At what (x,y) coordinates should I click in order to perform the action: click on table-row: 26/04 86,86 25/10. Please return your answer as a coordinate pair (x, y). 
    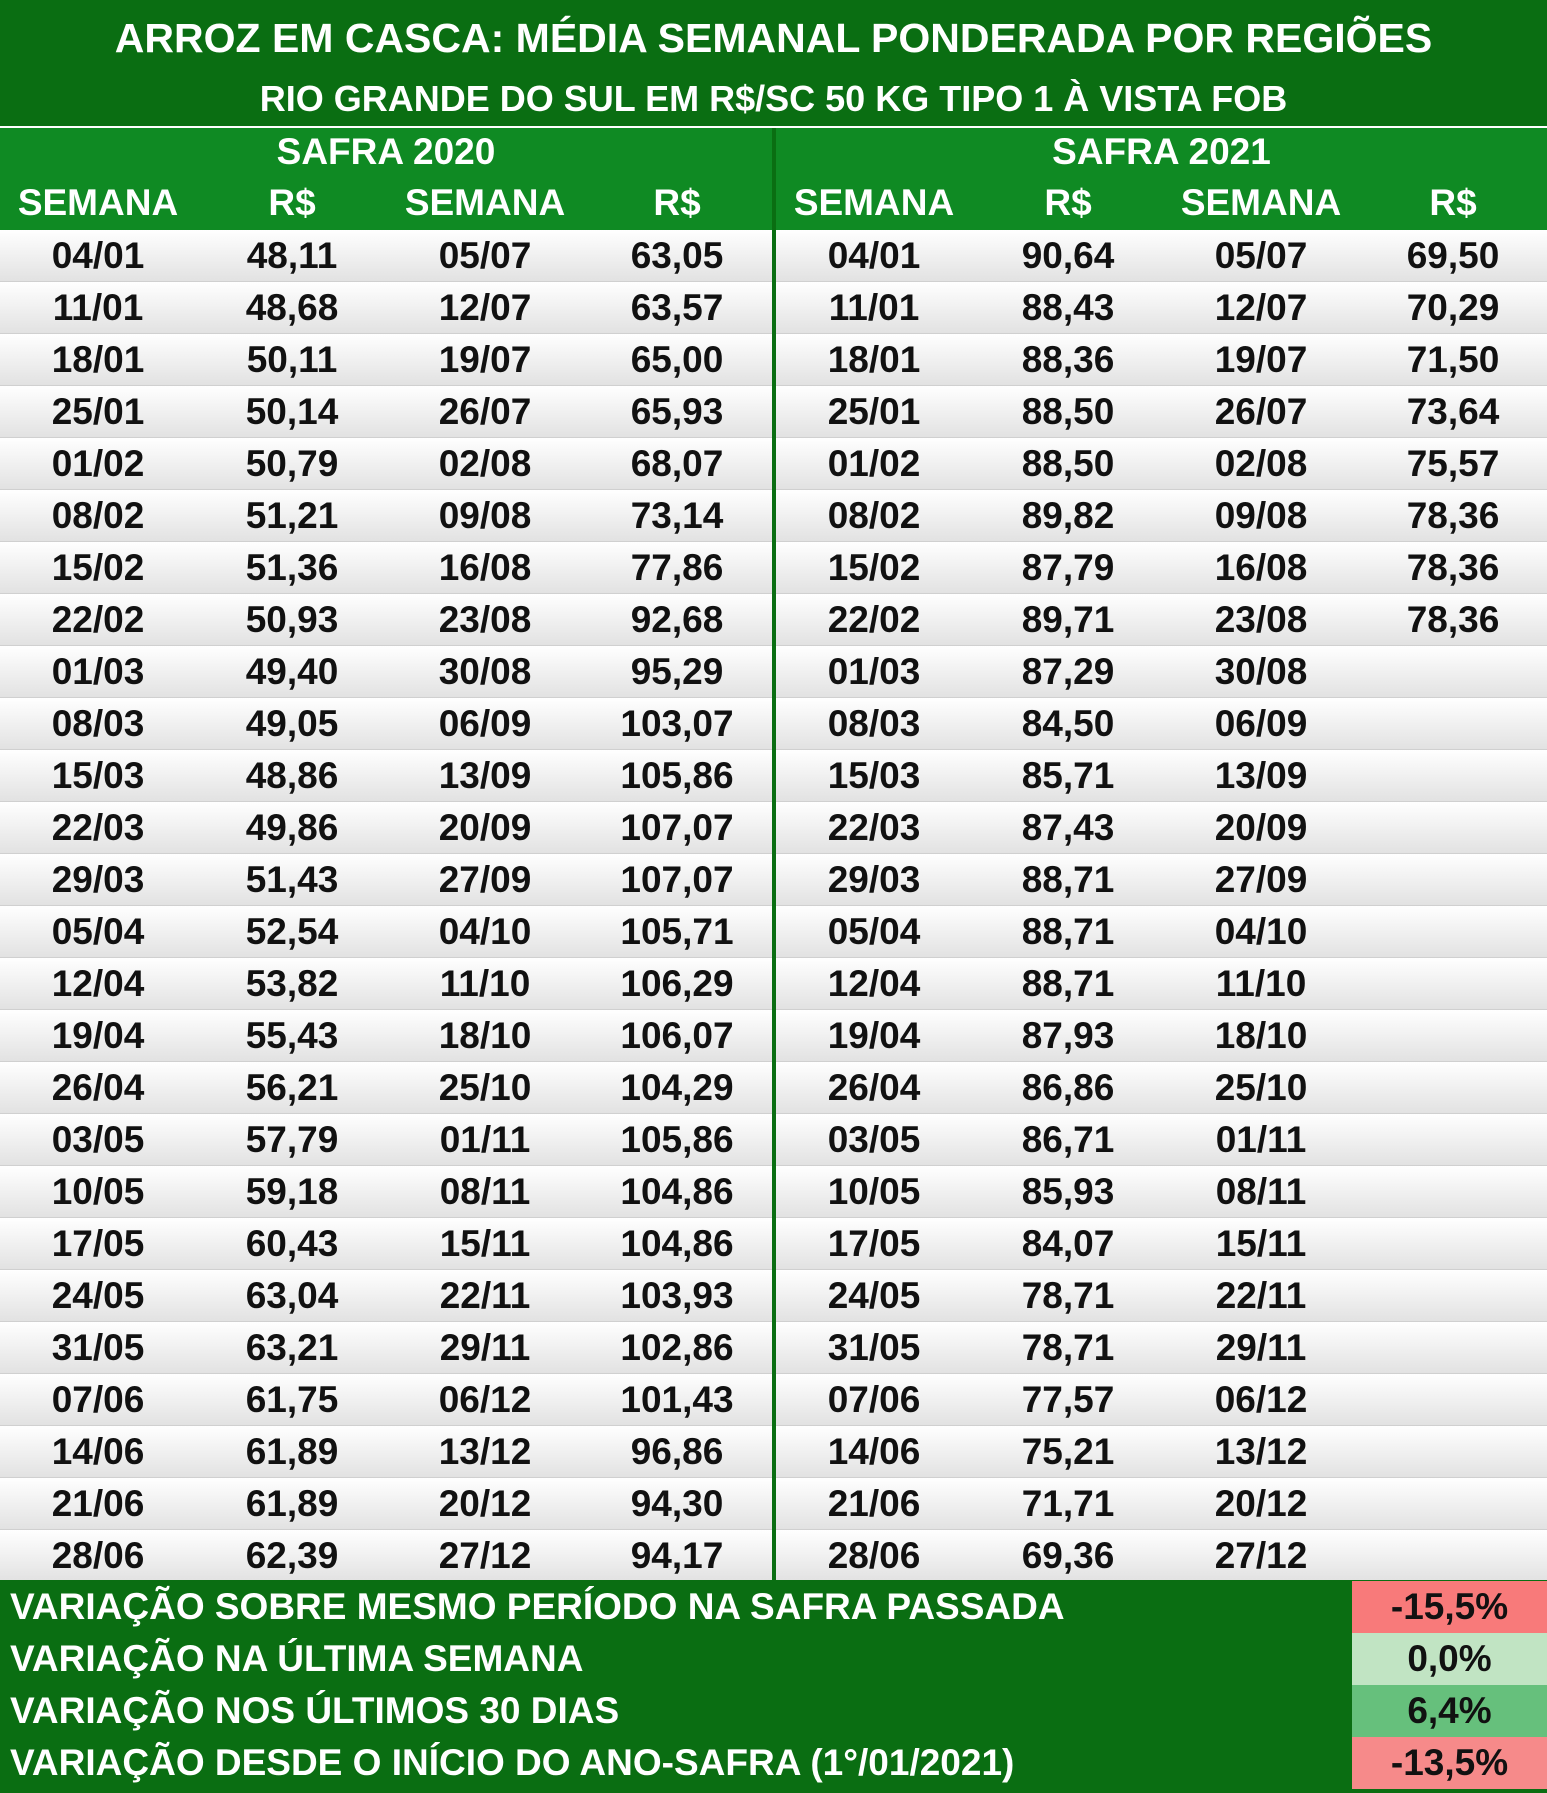
    Looking at the image, I should click on (1161, 1088).